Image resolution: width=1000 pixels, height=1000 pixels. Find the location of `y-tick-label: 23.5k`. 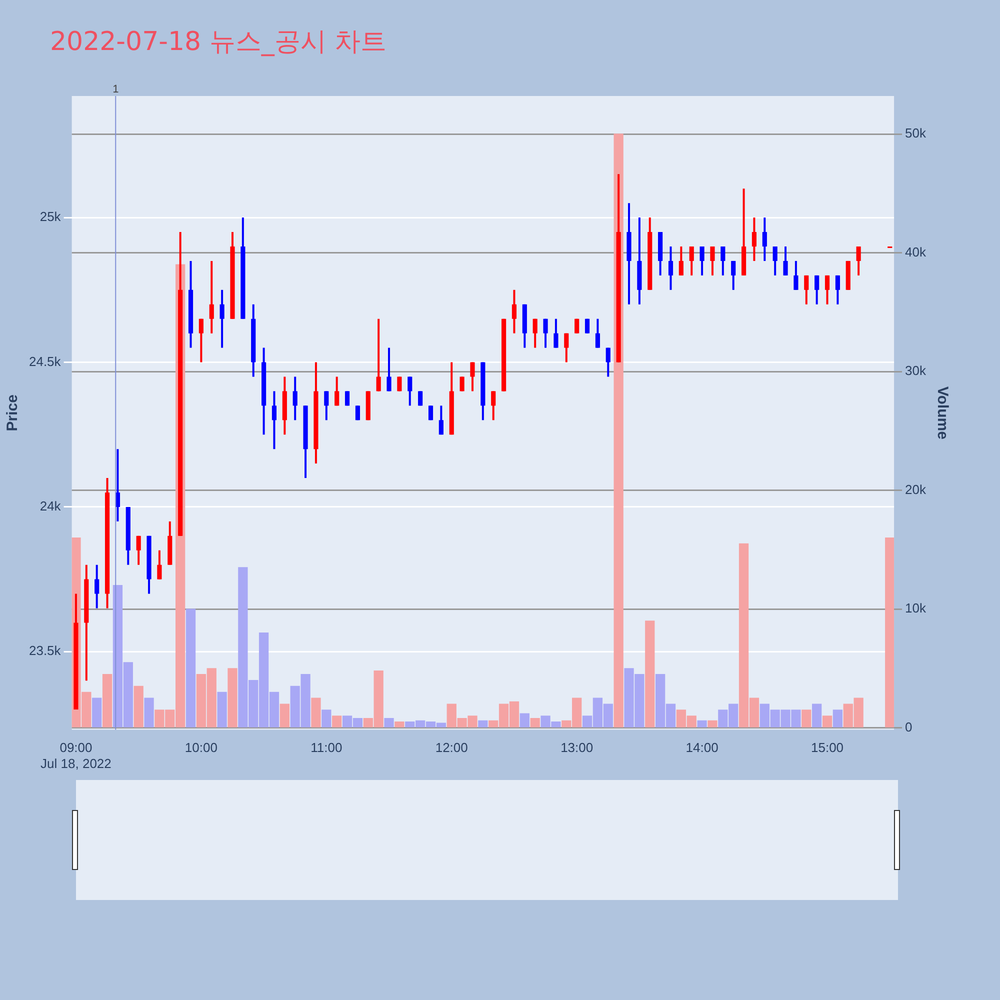

y-tick-label: 23.5k is located at coordinates (45, 650).